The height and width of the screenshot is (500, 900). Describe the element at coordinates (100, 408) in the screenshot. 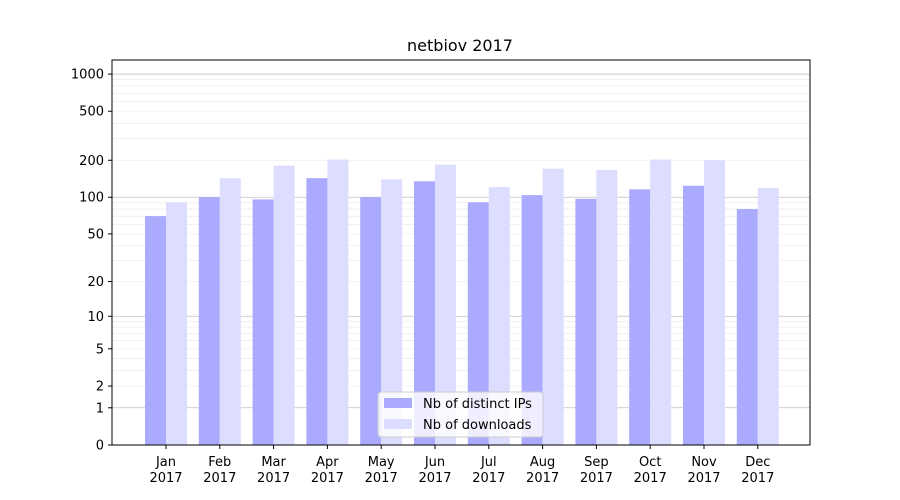

I see `y-tick-label: 1` at that location.